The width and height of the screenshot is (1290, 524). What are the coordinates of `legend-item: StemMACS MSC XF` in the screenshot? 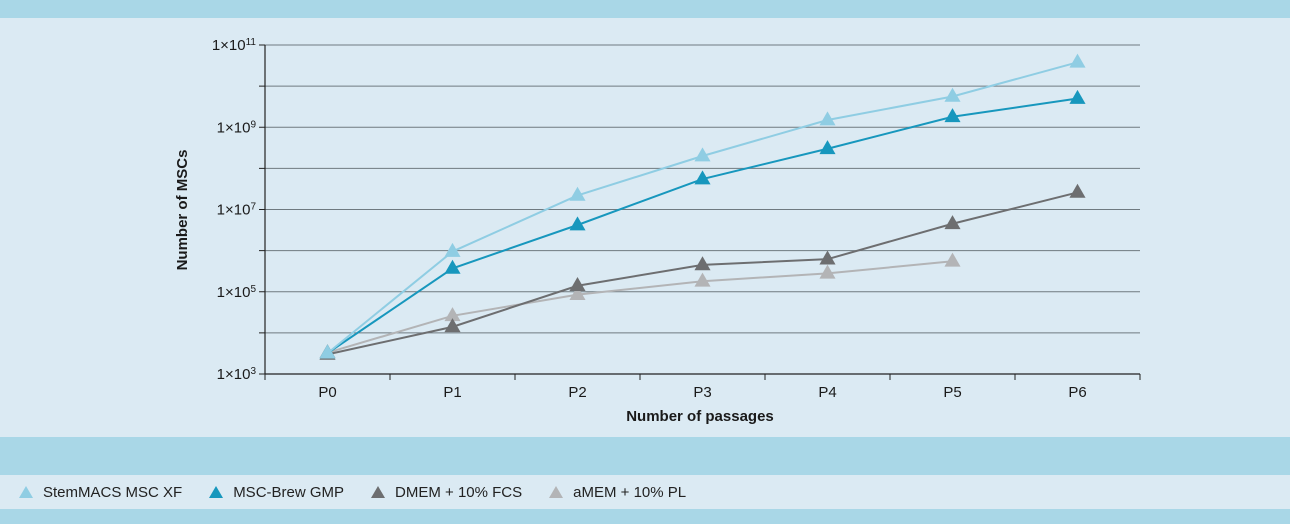 It's located at (100, 492).